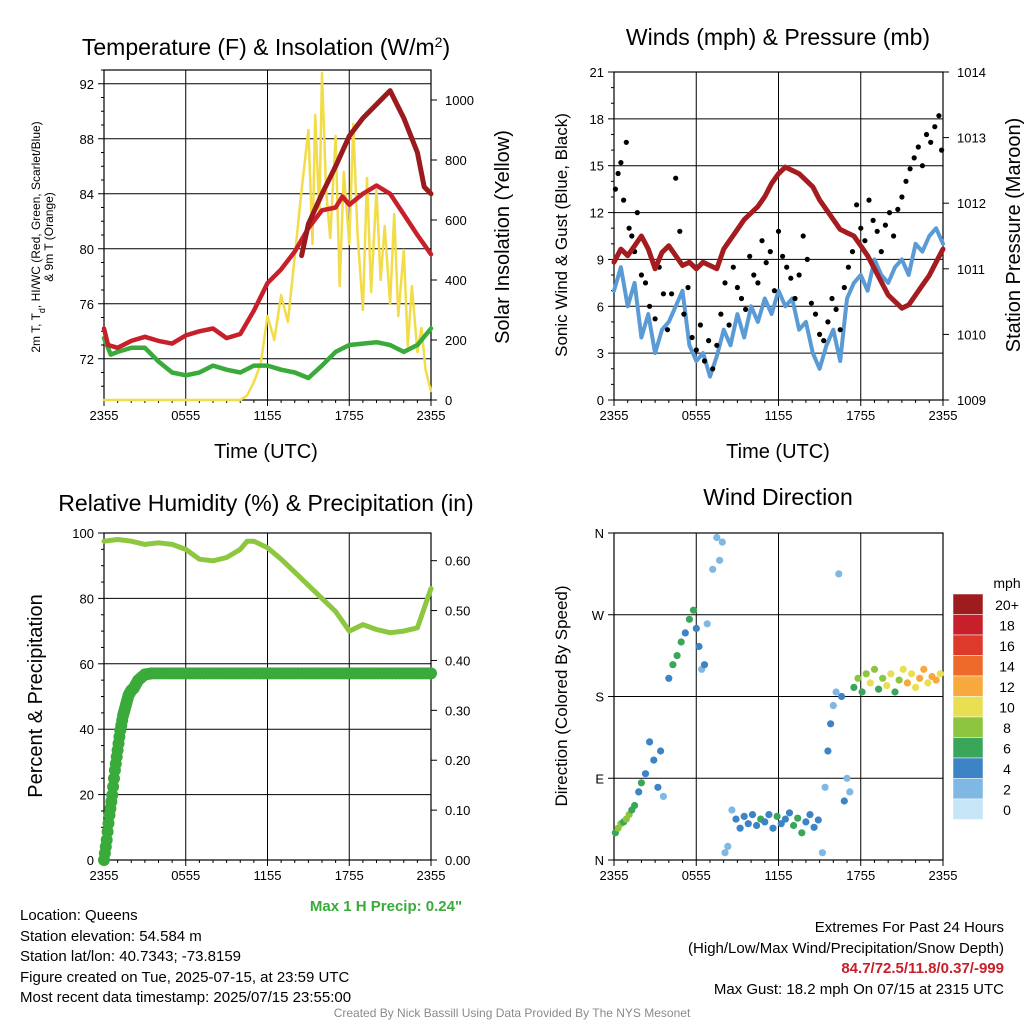 Image resolution: width=1024 pixels, height=1024 pixels. What do you see at coordinates (971, 400) in the screenshot?
I see `y-tick-label-right: 1009` at bounding box center [971, 400].